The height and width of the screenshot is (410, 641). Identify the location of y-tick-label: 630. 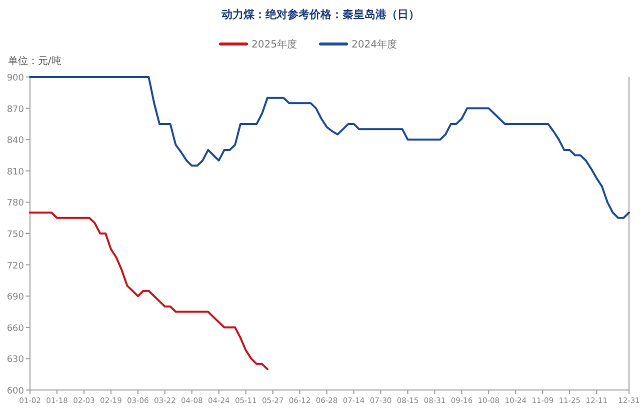
(15, 360).